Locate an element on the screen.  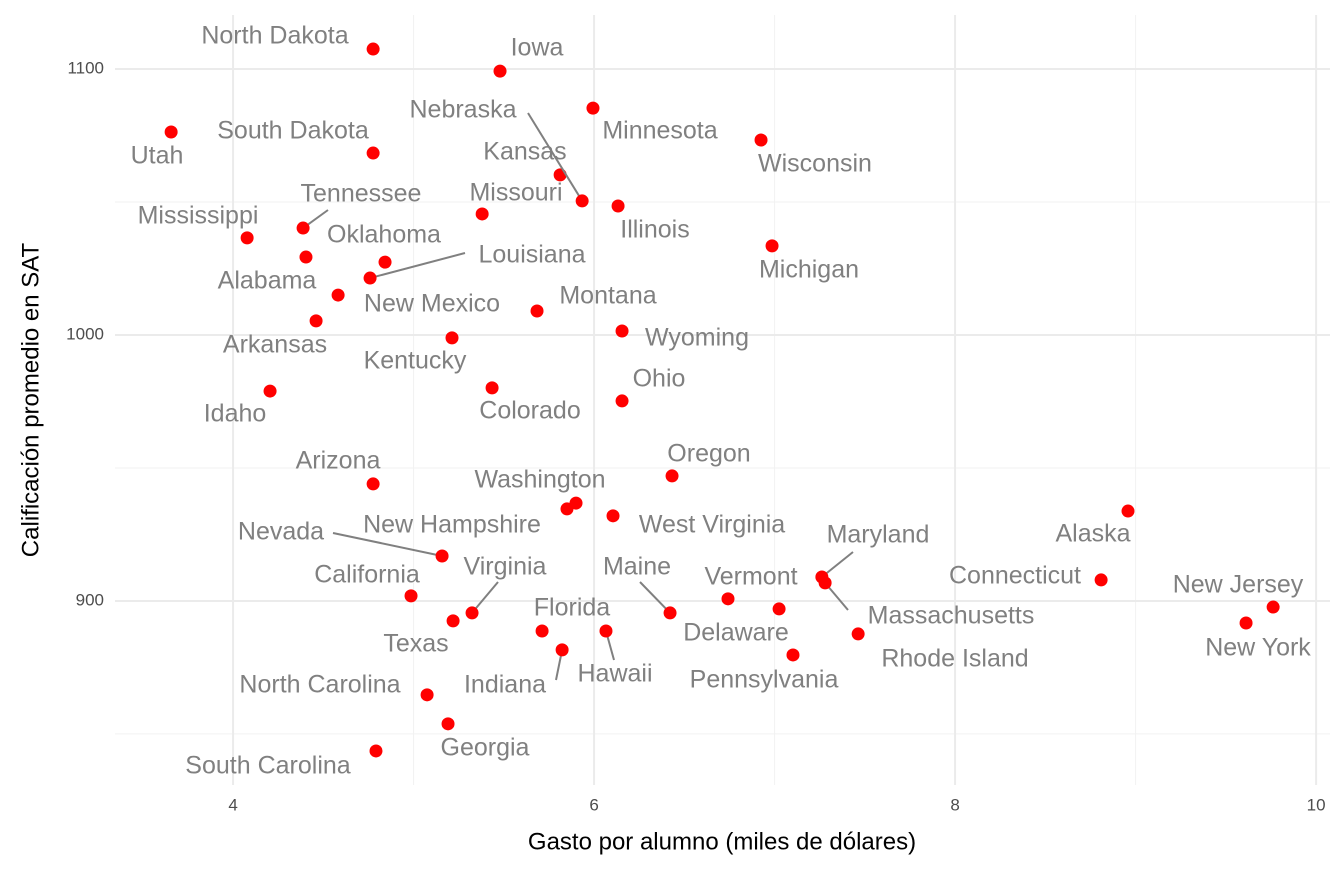
point-label: New Mexico is located at coordinates (432, 304).